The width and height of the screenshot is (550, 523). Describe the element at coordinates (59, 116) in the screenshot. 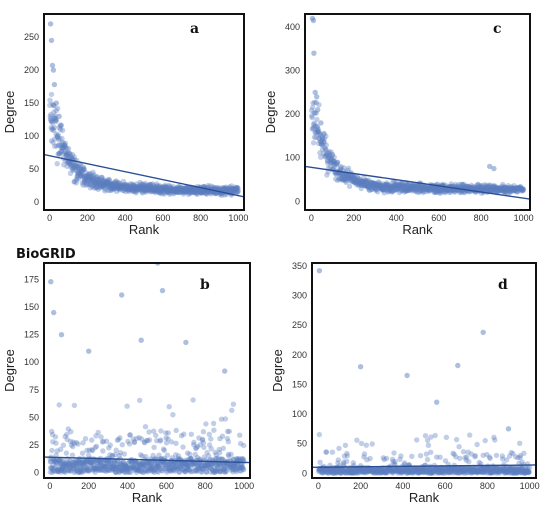

I see `outlier-point` at that location.